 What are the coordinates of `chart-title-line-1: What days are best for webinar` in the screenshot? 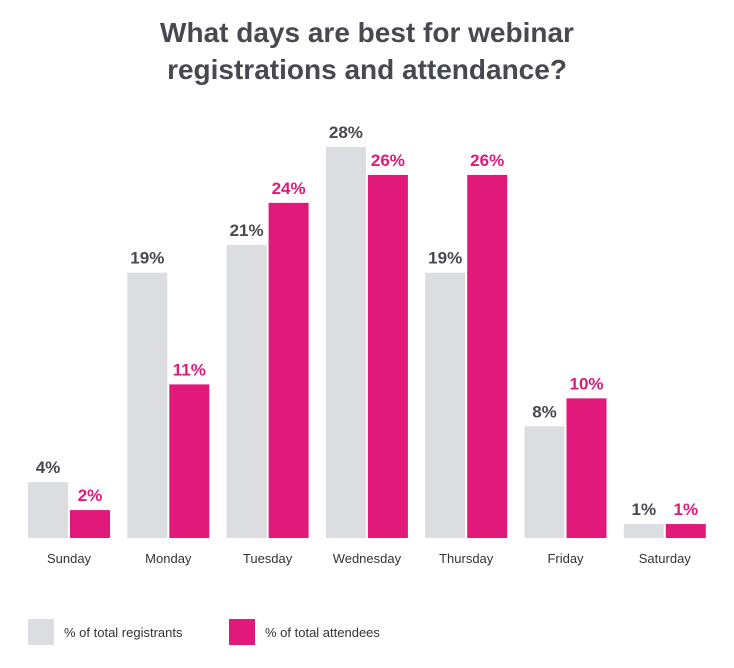 It's located at (367, 32).